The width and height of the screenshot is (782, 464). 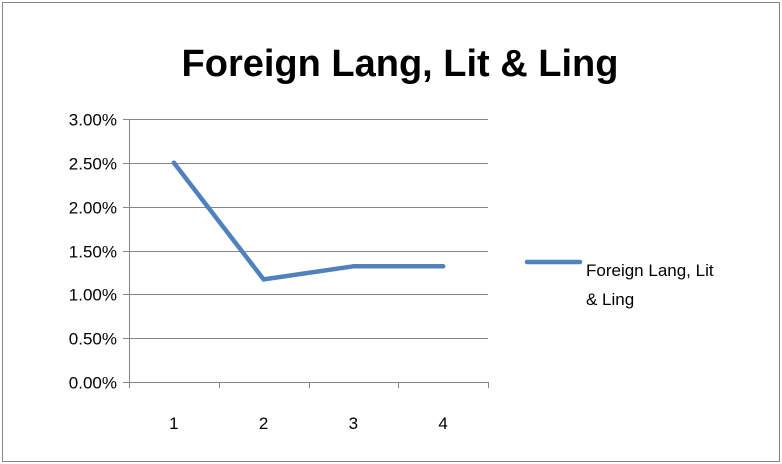 What do you see at coordinates (93, 383) in the screenshot?
I see `y-tick-label: 0.00%` at bounding box center [93, 383].